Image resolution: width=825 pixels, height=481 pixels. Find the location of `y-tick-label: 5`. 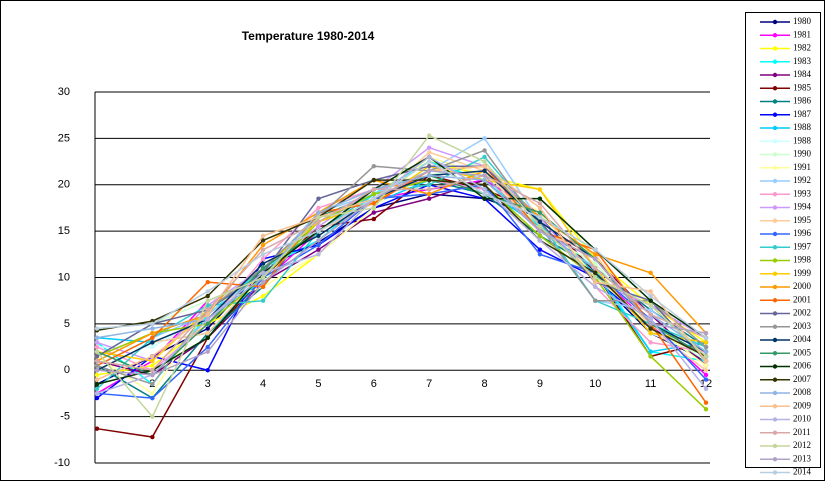

y-tick-label: 5 is located at coordinates (67, 324).